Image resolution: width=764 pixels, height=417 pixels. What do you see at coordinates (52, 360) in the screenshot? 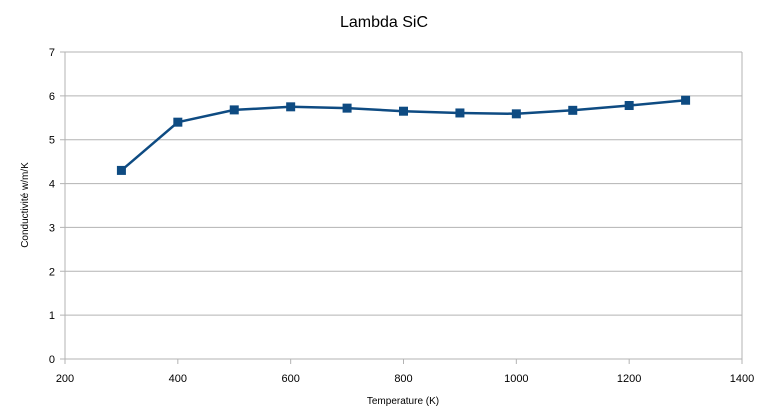
I see `y-tick-label: 0` at bounding box center [52, 360].